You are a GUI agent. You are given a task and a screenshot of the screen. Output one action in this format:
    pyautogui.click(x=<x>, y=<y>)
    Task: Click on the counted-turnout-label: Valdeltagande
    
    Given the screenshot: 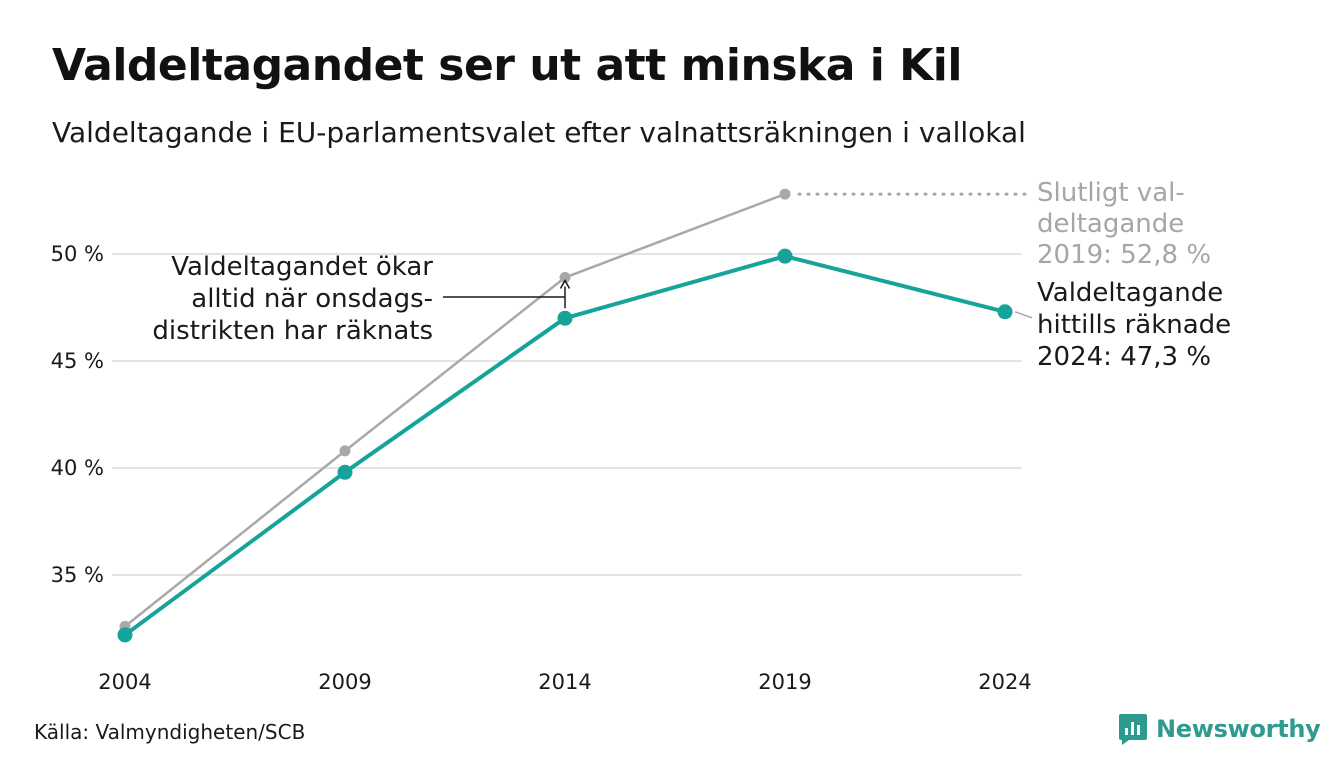 What is the action you would take?
    pyautogui.click(x=1130, y=293)
    